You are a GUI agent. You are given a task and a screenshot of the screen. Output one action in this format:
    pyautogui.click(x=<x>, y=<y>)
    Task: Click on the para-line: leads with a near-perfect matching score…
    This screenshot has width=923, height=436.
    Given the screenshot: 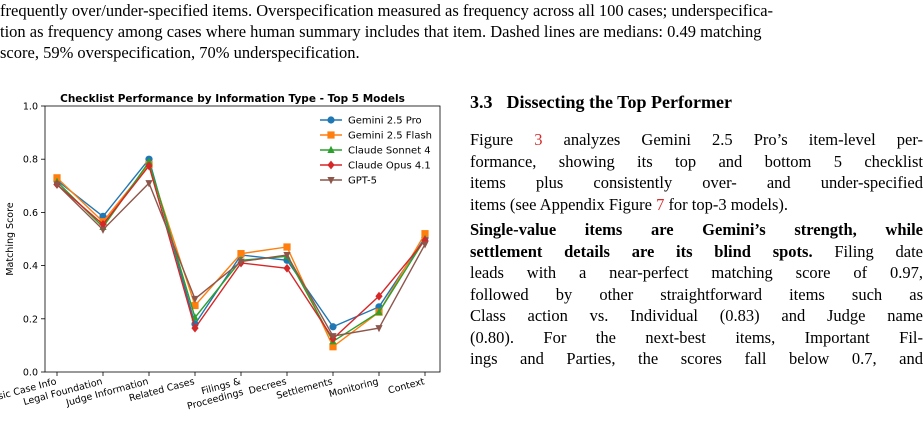 What is the action you would take?
    pyautogui.click(x=696, y=272)
    